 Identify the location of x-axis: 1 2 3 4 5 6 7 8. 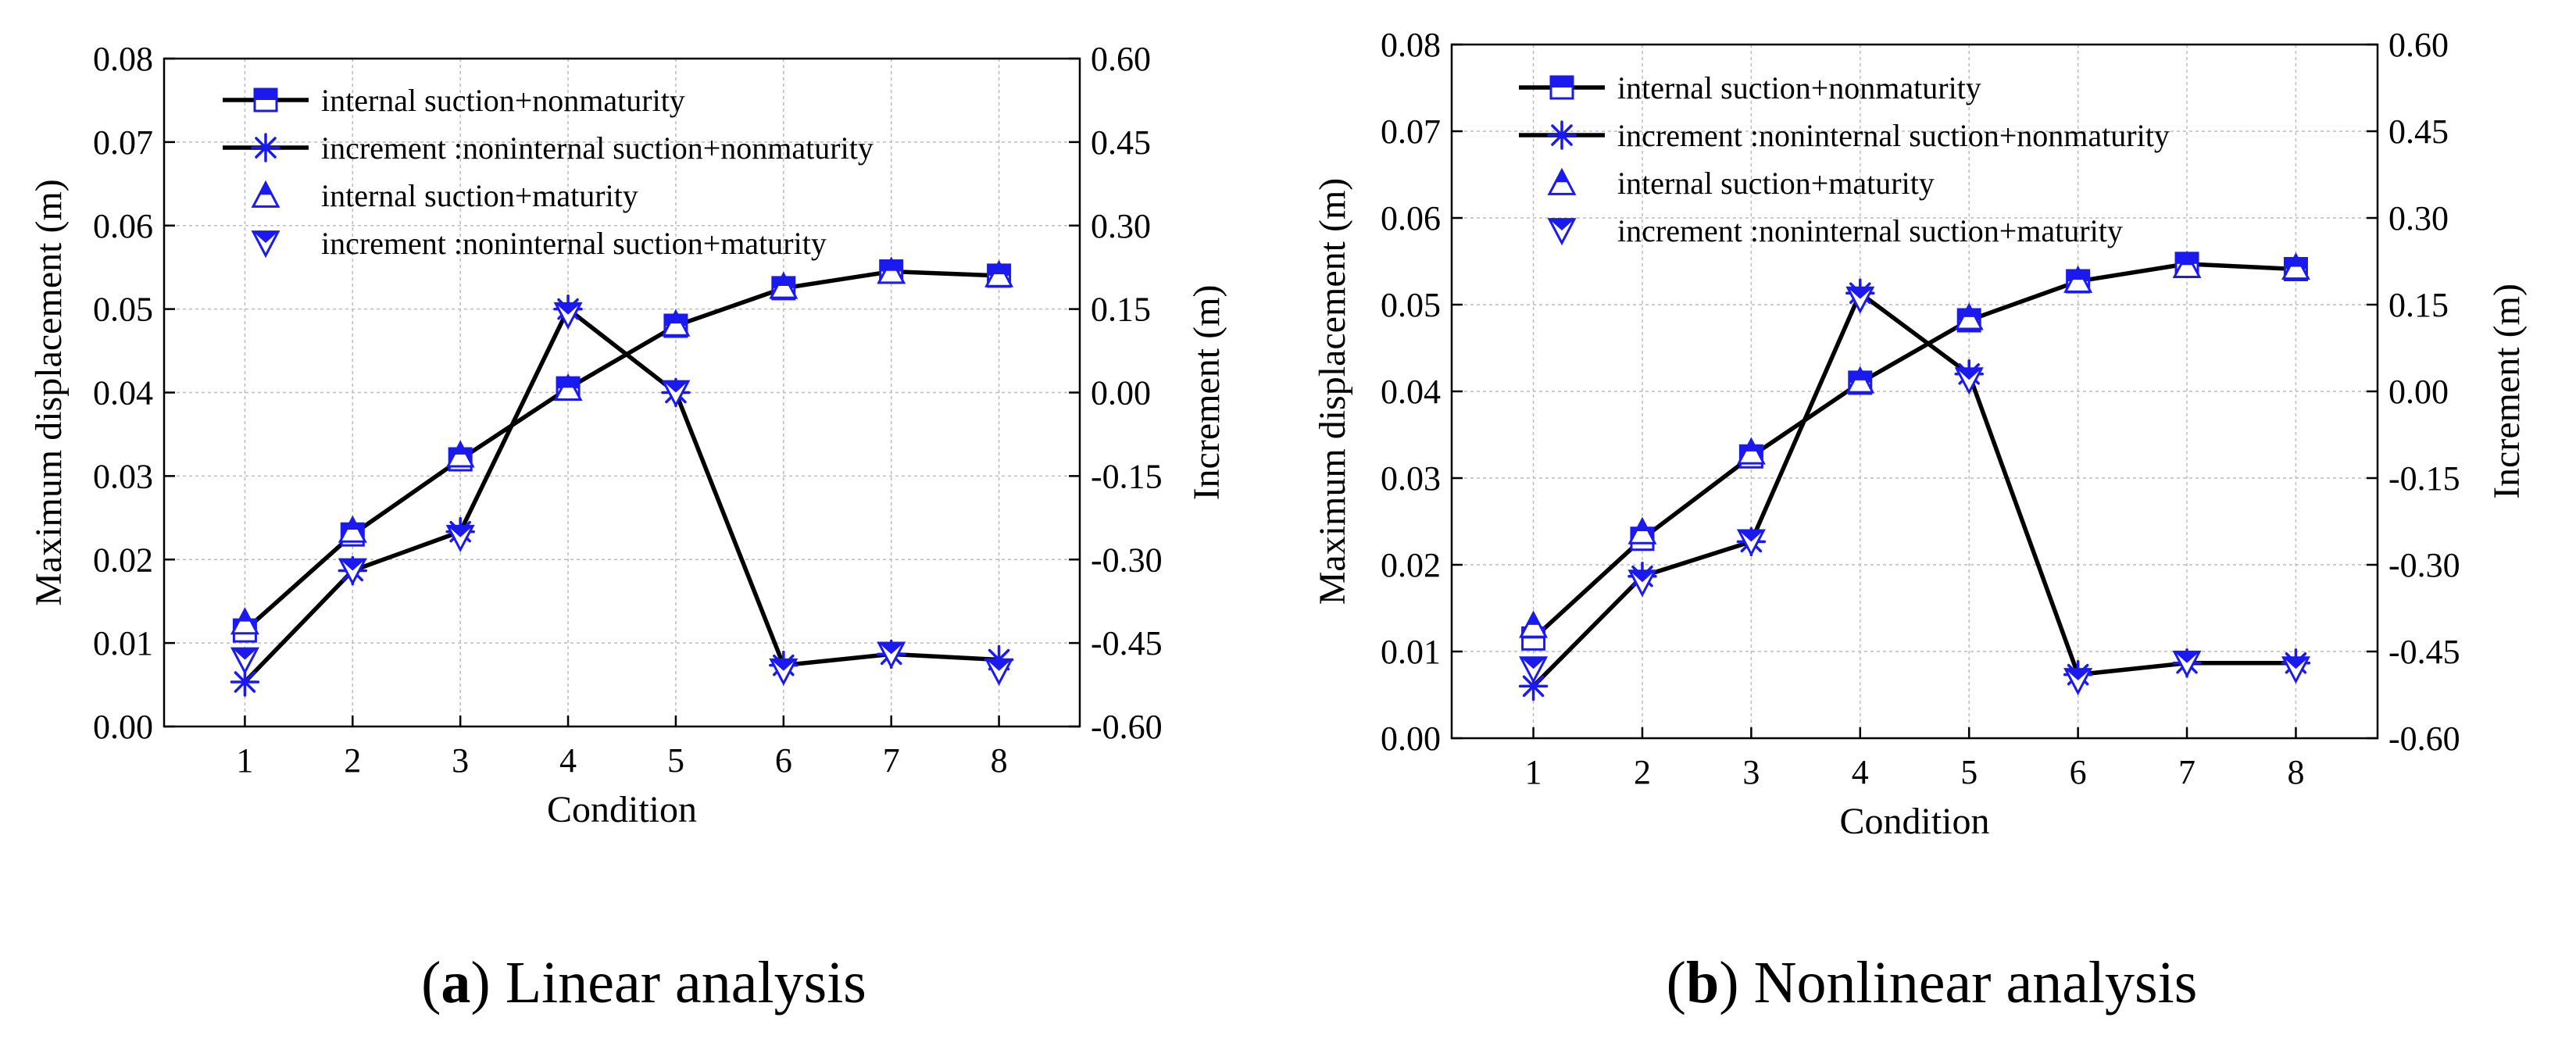
(1914, 759).